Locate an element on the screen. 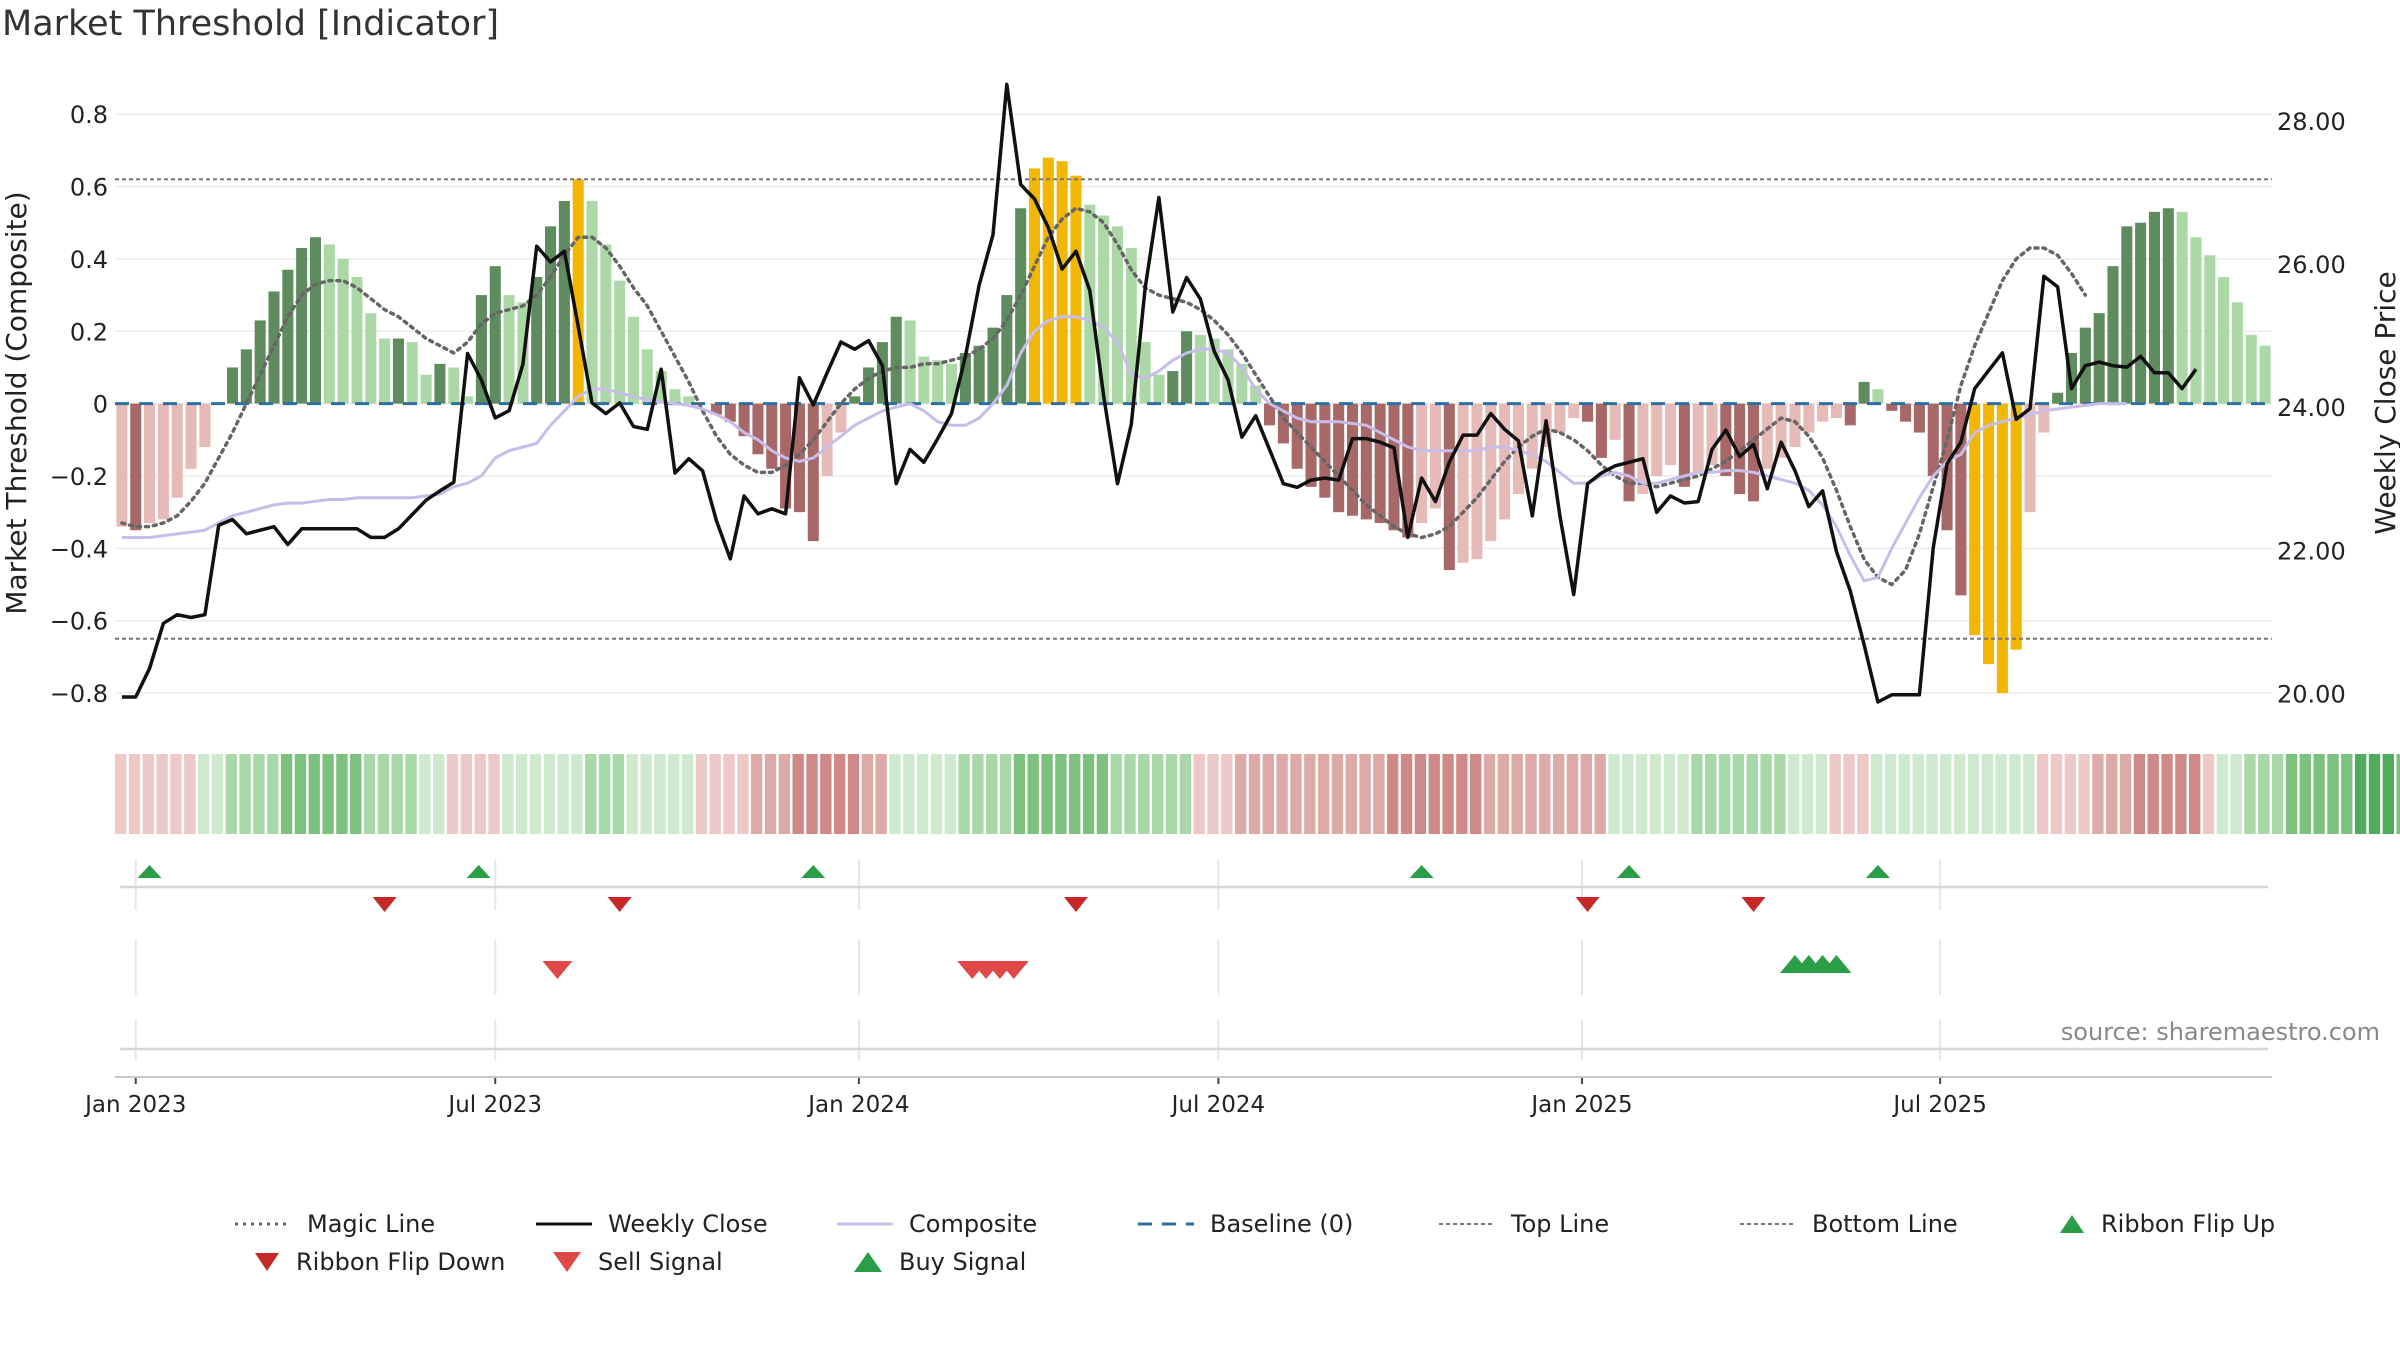 This screenshot has height=1350, width=2400. y-axis-label: Market Threshold (Composite) is located at coordinates (16, 402).